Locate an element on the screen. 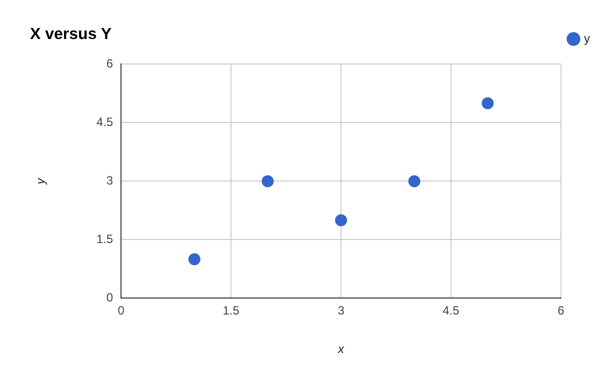 This screenshot has height=371, width=600. y-tick-label: 3 is located at coordinates (110, 181).